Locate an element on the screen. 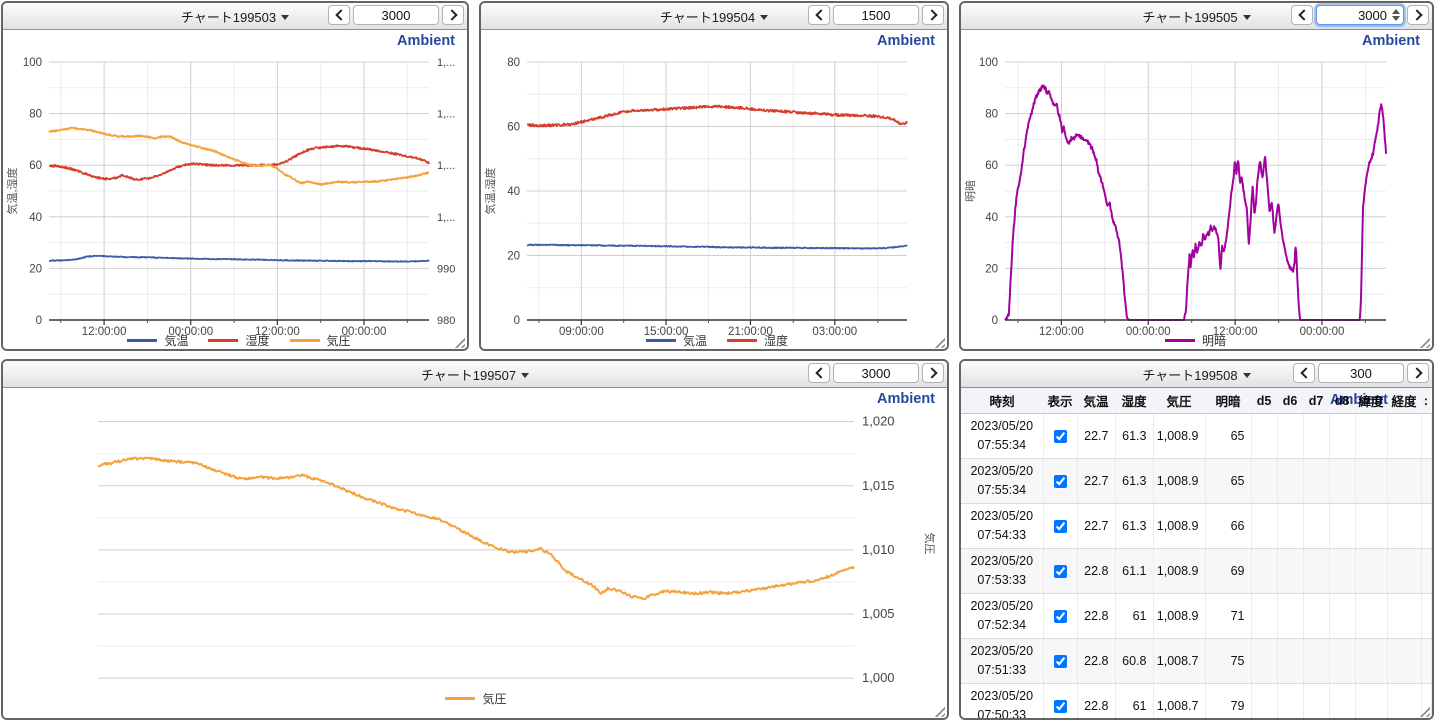 Image resolution: width=1436 pixels, height=722 pixels. column-header-経度: 経度 is located at coordinates (1404, 401).